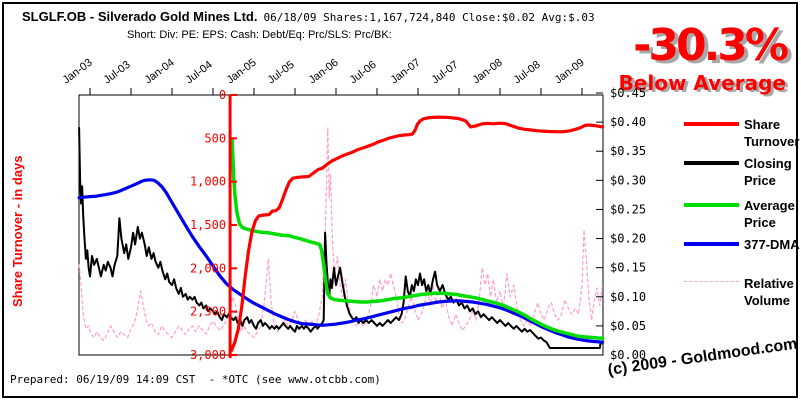  Describe the element at coordinates (628, 268) in the screenshot. I see `price-tick-label: $0.15` at that location.